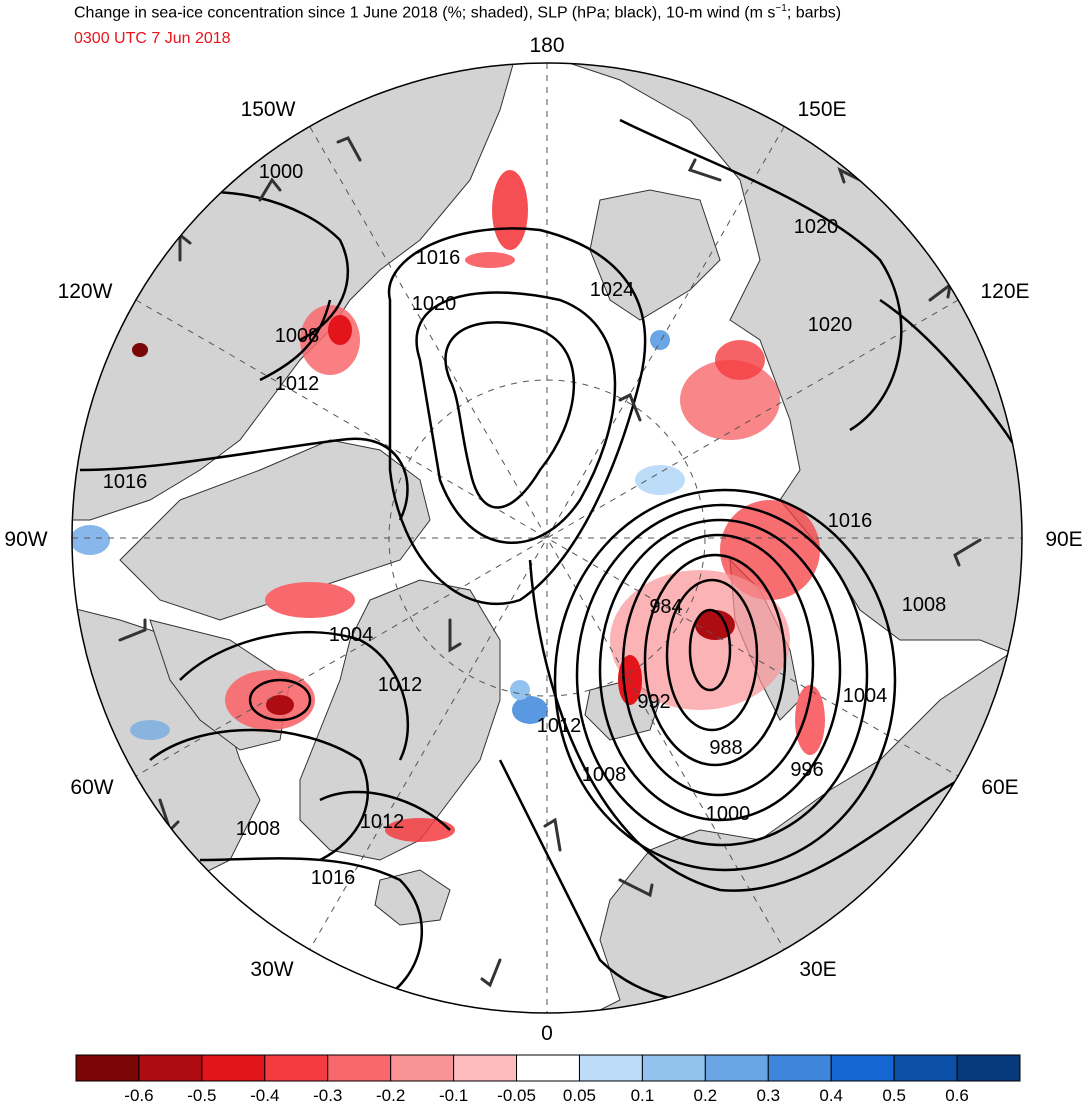 The width and height of the screenshot is (1088, 1106). I want to click on colorbar-tick-label: -0.6, so click(138, 1095).